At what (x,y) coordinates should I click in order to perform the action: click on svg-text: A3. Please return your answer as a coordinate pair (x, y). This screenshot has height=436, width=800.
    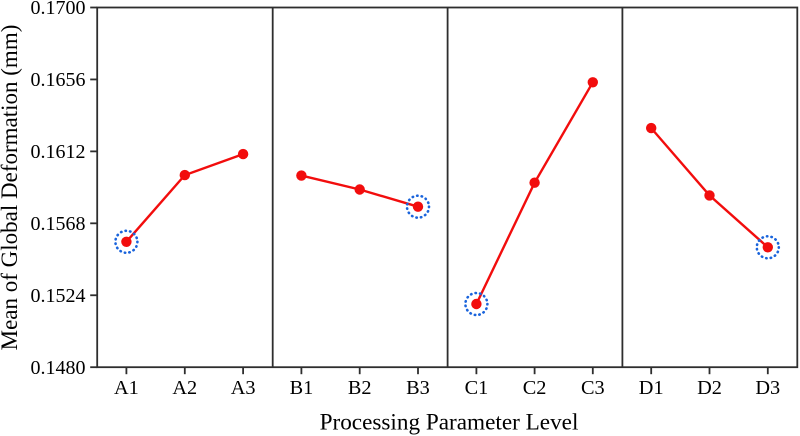
    Looking at the image, I should click on (243, 388).